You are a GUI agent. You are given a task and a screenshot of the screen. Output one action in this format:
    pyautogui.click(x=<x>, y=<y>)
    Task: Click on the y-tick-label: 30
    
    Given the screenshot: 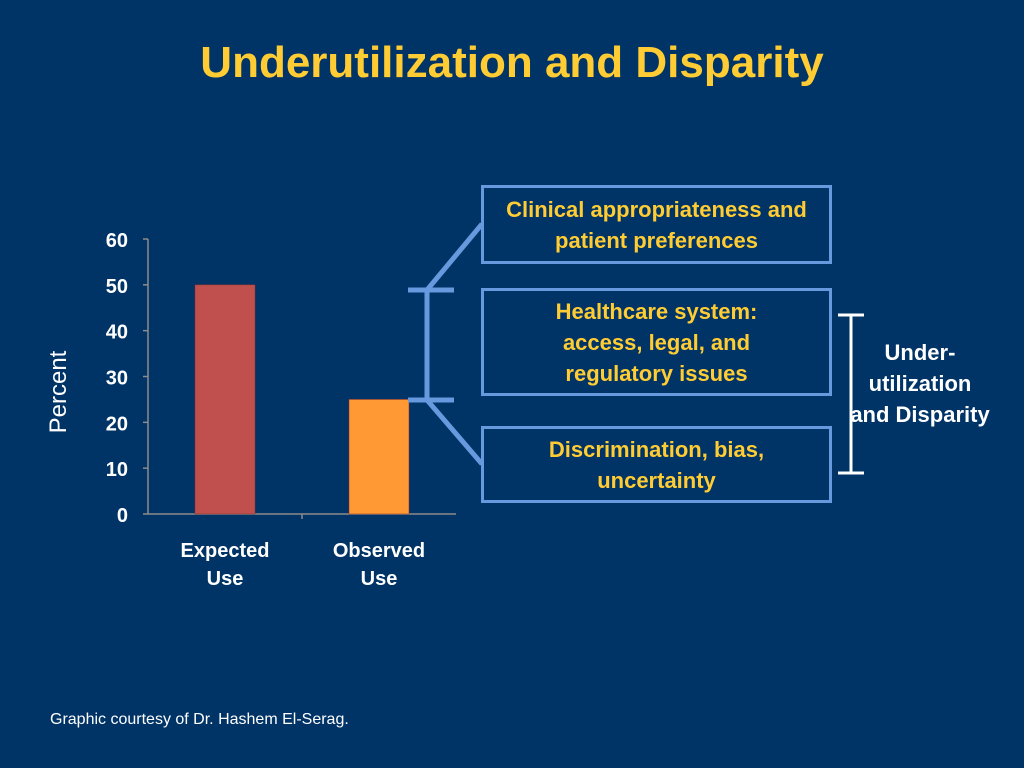 What is the action you would take?
    pyautogui.click(x=117, y=379)
    